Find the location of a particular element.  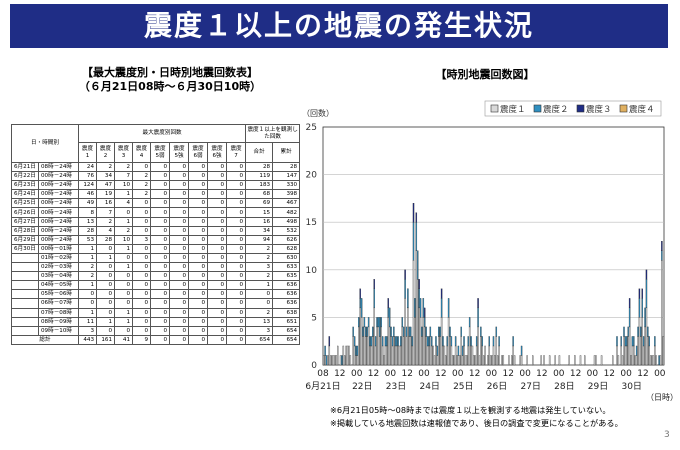

row-time: 00時－01時 is located at coordinates (58, 248).